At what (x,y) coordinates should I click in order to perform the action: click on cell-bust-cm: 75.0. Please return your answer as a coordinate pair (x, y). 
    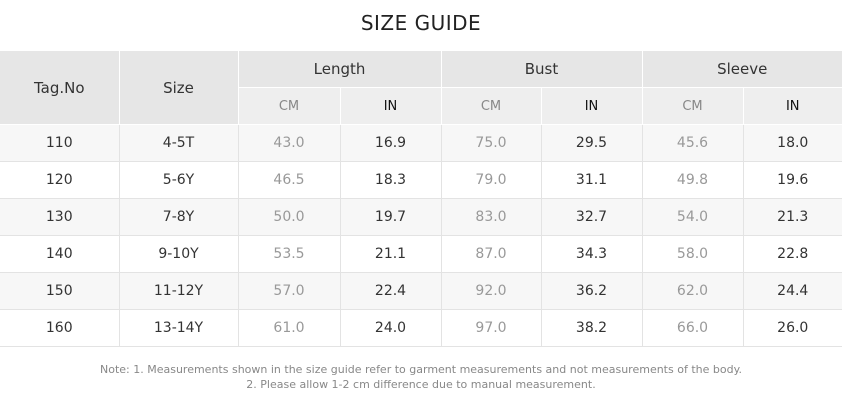
    Looking at the image, I should click on (491, 143).